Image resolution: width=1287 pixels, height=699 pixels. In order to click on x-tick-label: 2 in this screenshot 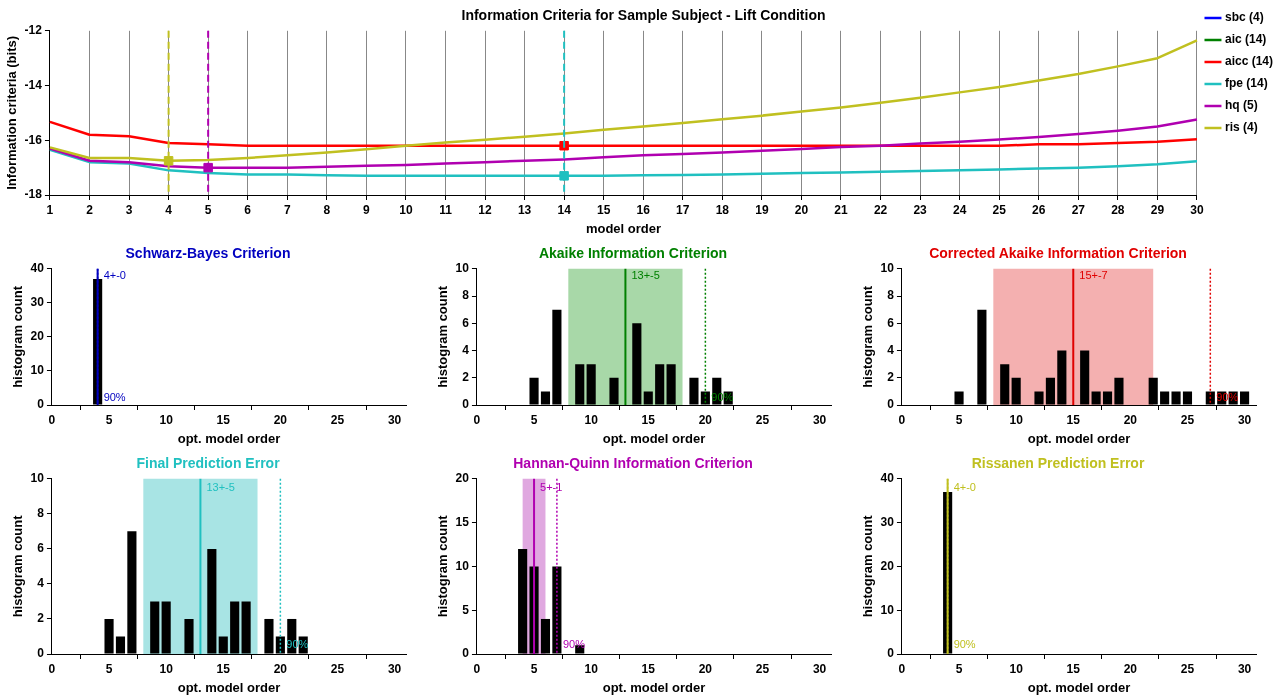, I will do `click(90, 209)`.